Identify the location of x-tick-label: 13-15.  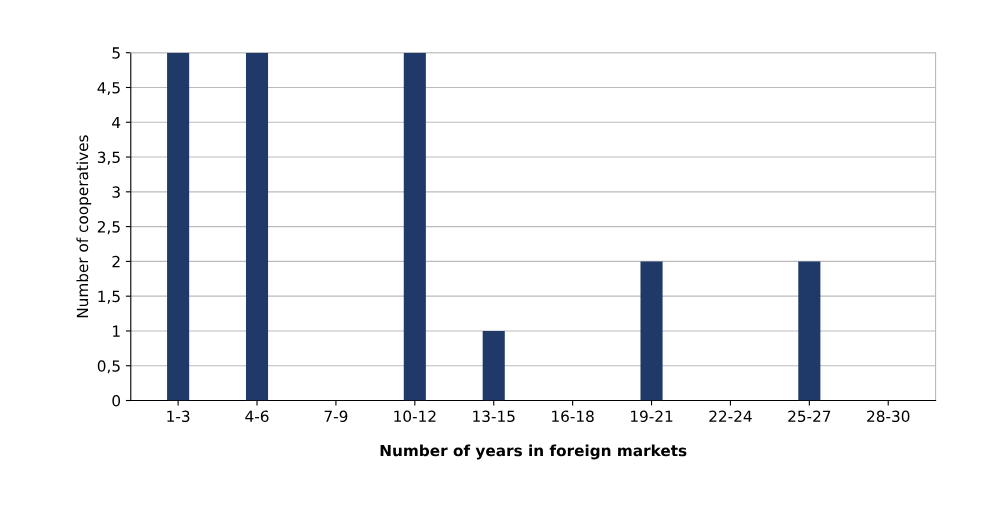
(494, 416).